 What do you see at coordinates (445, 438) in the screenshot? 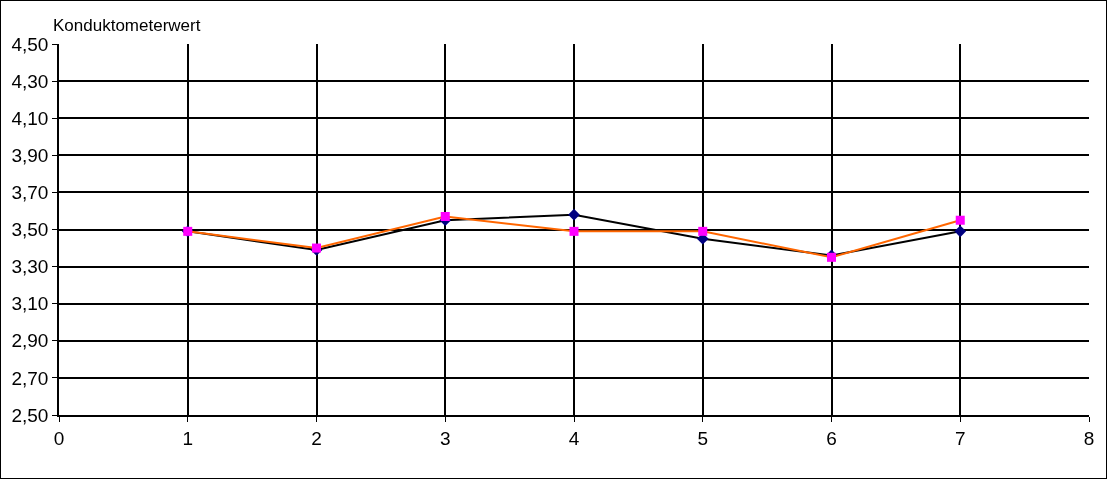
I see `x-tick-label: 3` at bounding box center [445, 438].